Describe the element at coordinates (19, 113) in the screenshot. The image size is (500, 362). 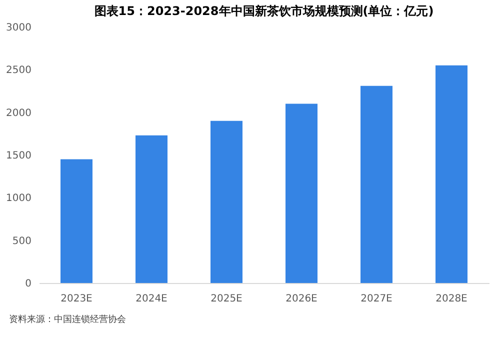
I see `y-tick-label: 2000` at that location.